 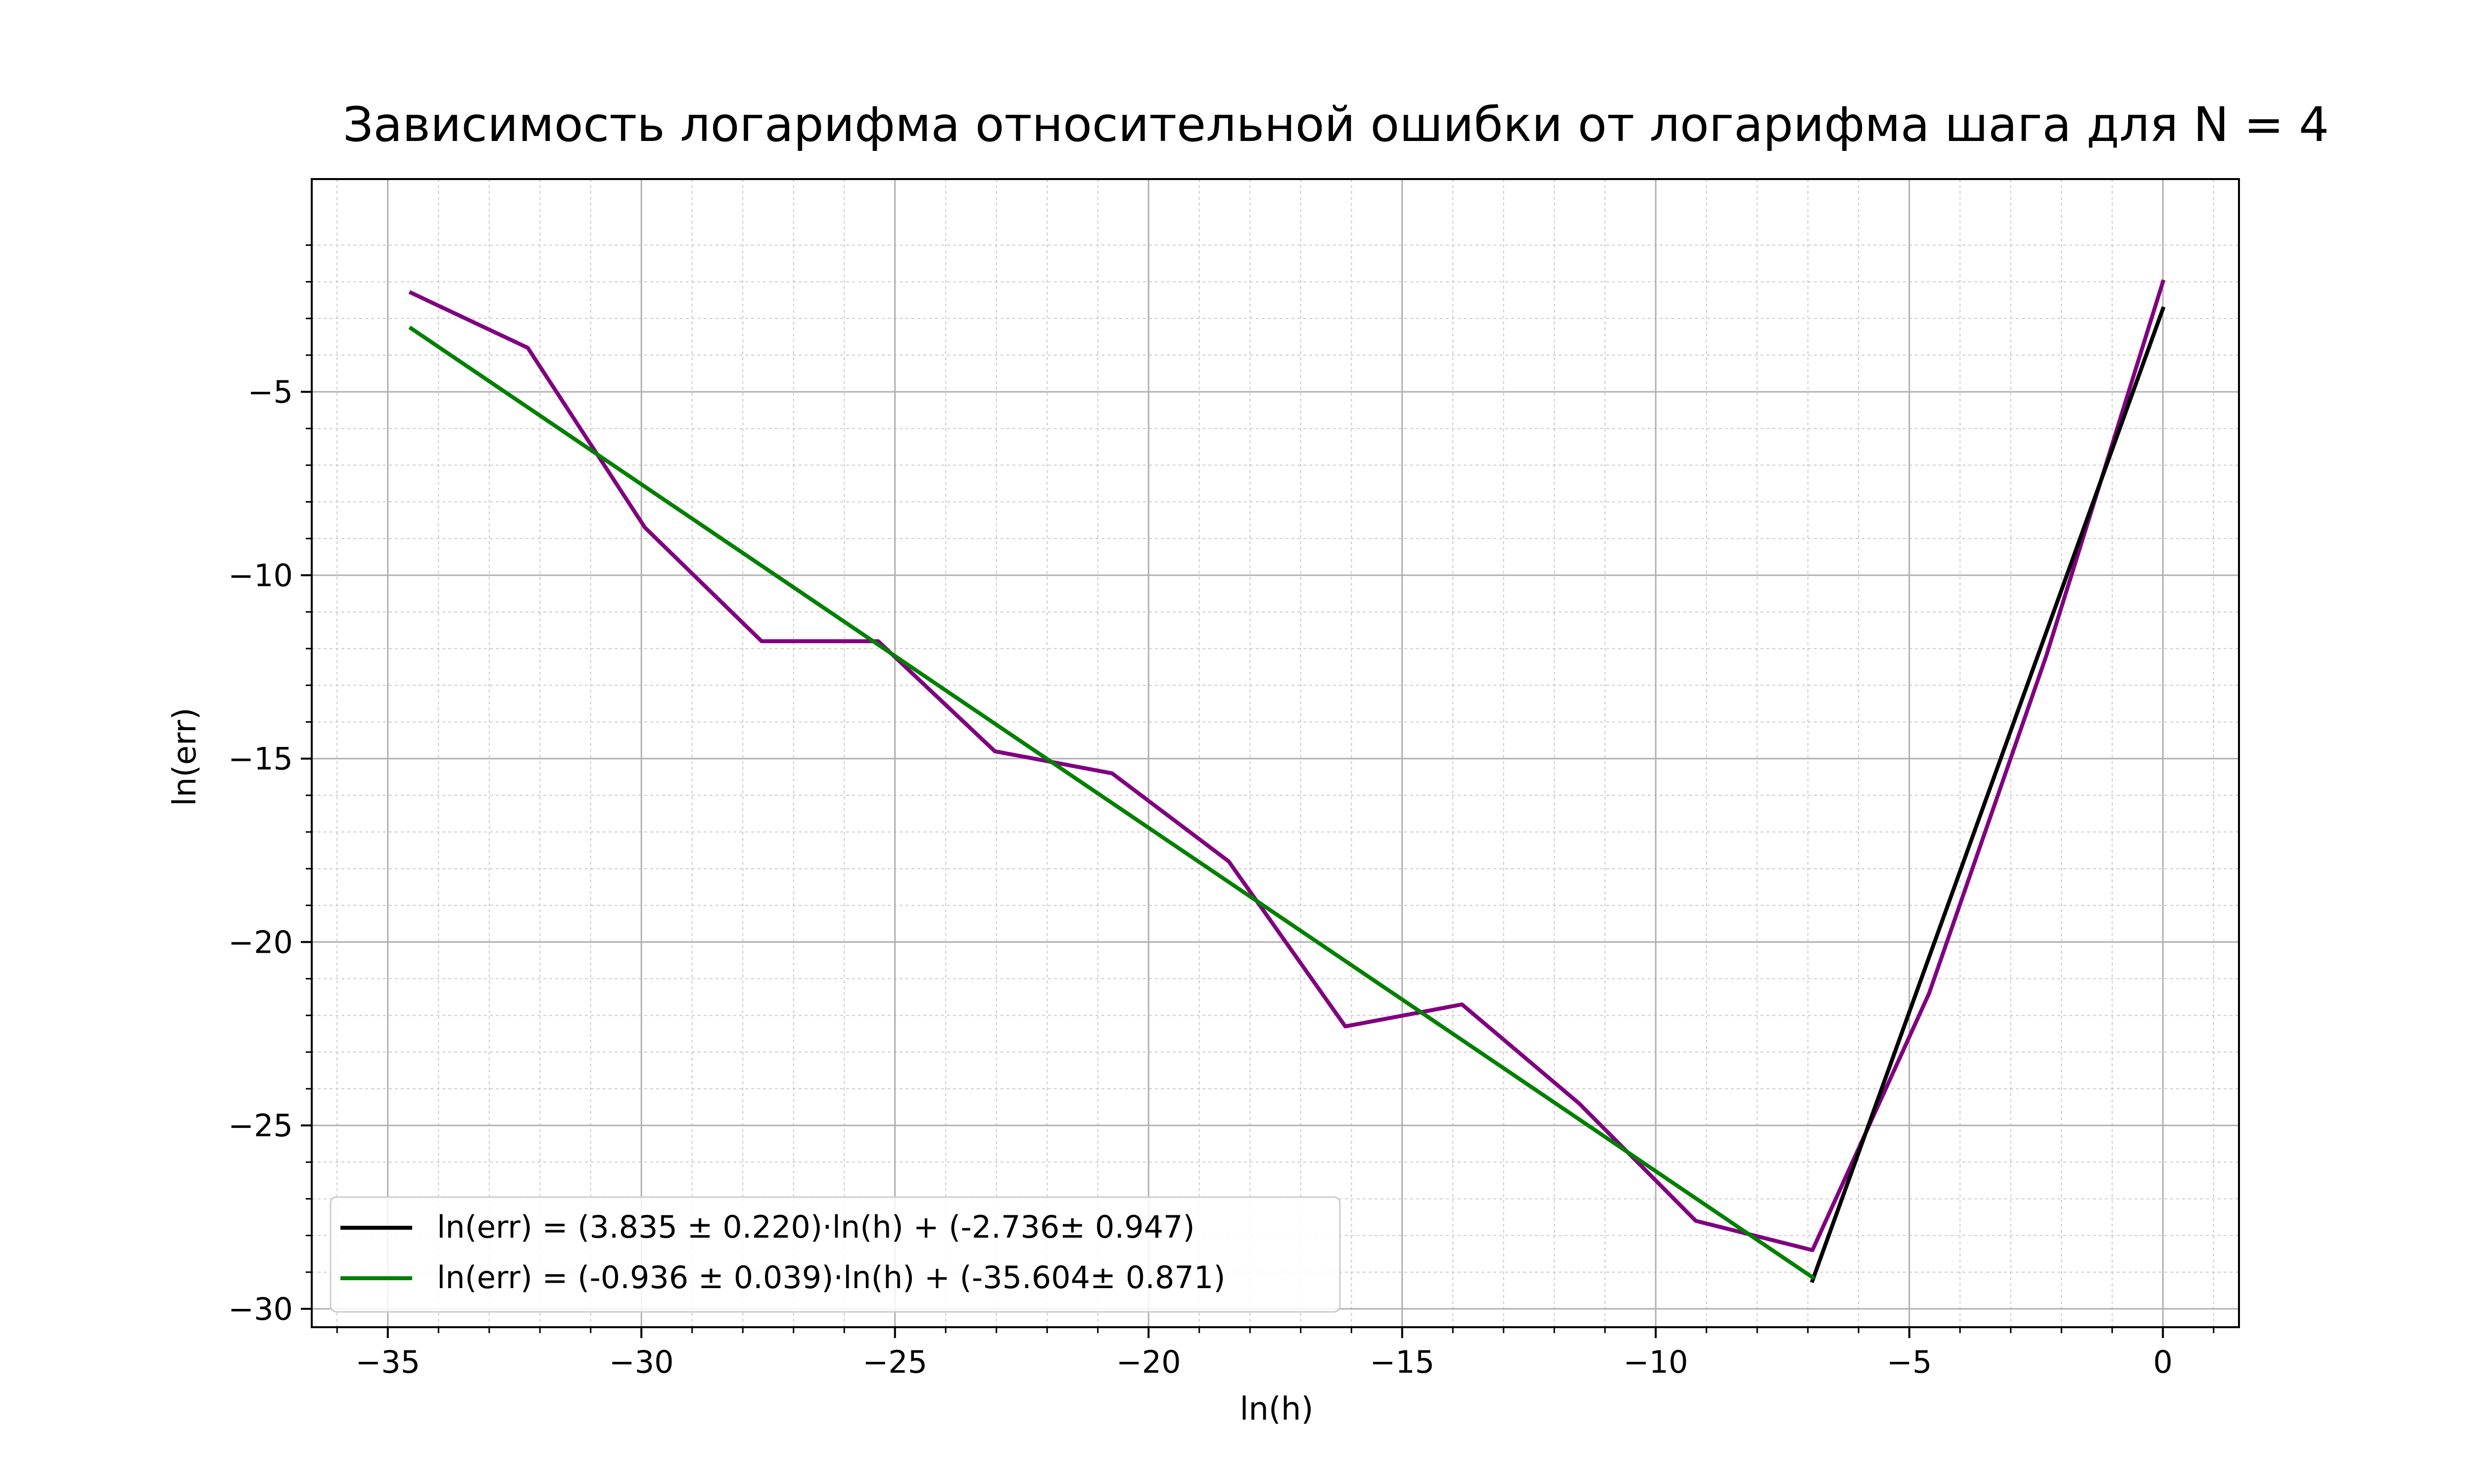 I want to click on x-tick-label: −20, so click(x=1149, y=1362).